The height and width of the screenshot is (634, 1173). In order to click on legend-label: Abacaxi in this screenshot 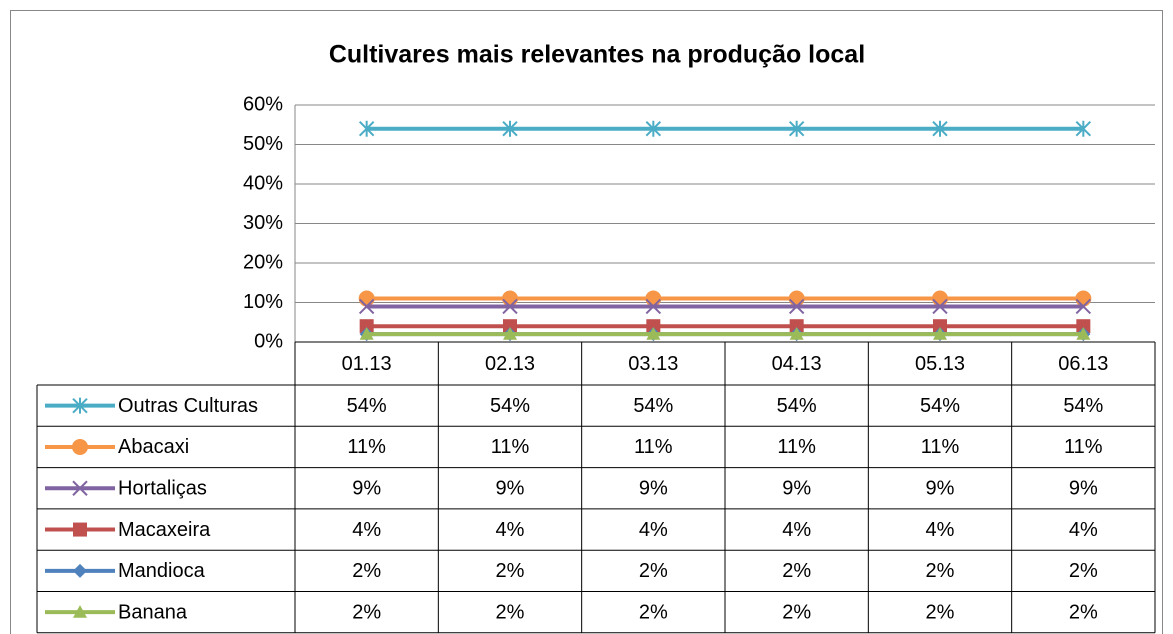, I will do `click(153, 447)`.